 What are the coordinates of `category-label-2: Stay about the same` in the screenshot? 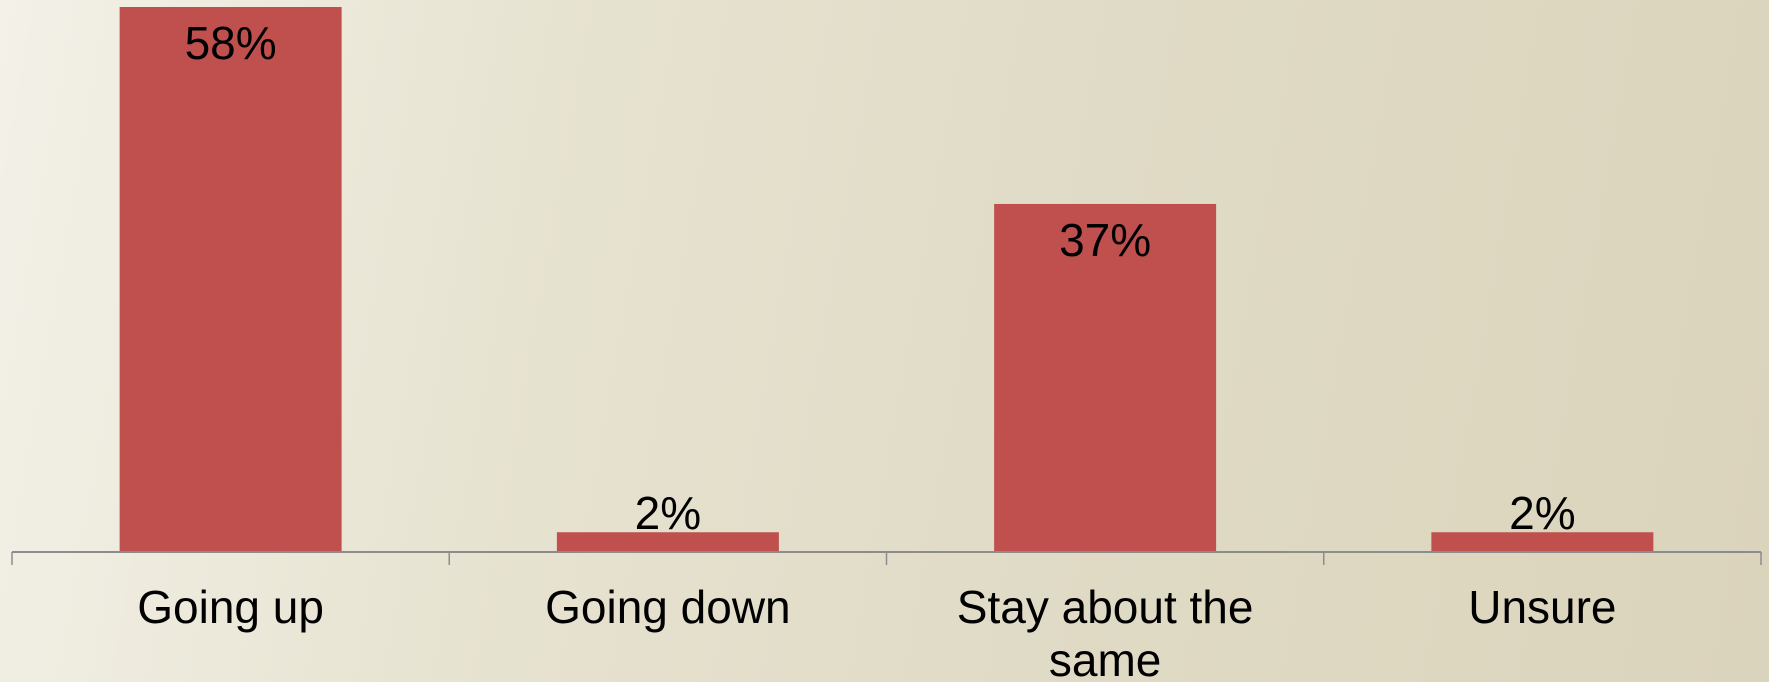 It's located at (1105, 631).